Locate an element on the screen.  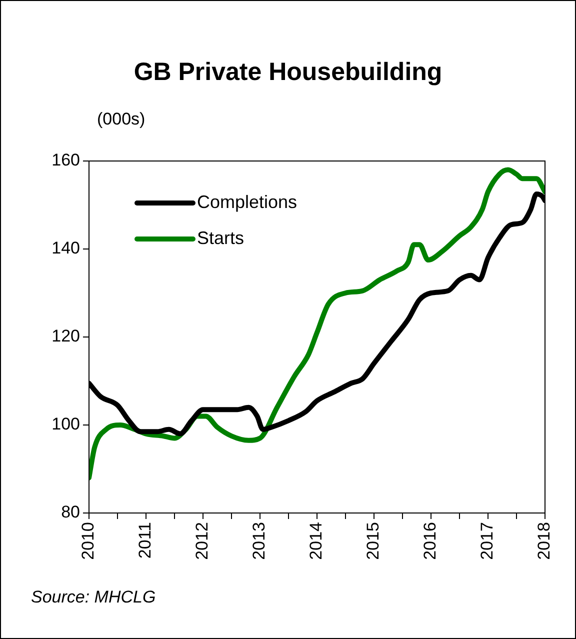
legend-label: Starts is located at coordinates (220, 238).